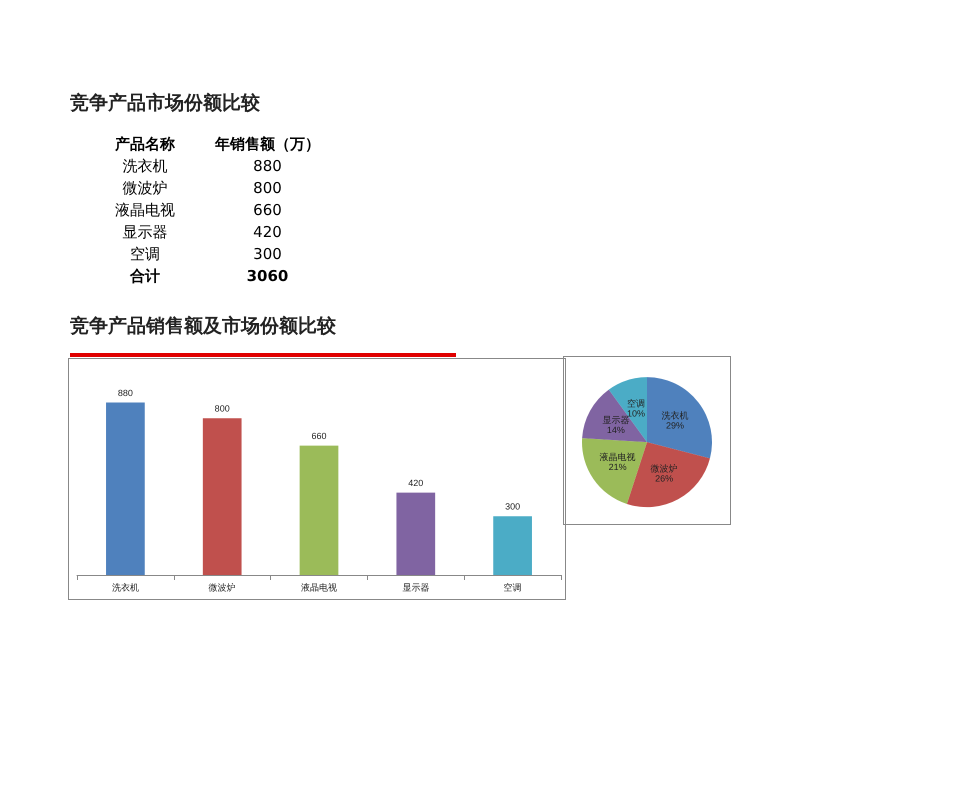 The width and height of the screenshot is (956, 795). What do you see at coordinates (165, 103) in the screenshot?
I see `text: 竞争产品市场份额比较` at bounding box center [165, 103].